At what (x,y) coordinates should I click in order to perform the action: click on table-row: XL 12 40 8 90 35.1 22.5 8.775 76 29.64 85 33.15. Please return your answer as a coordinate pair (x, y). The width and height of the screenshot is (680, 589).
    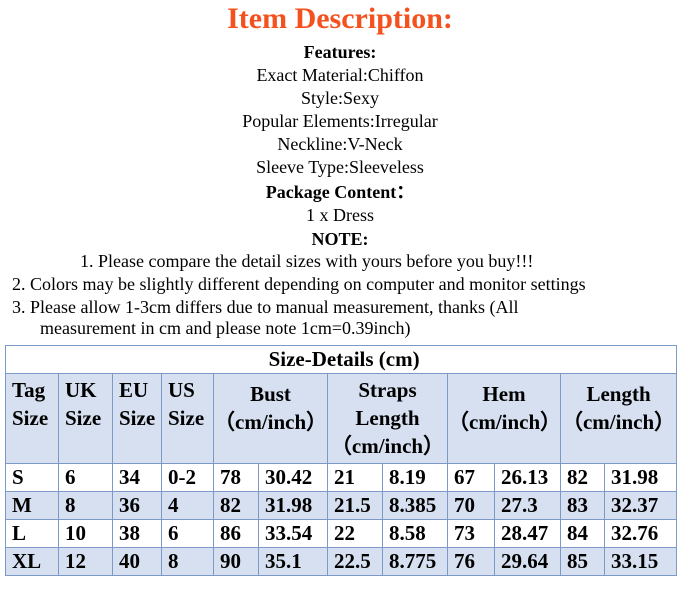
    Looking at the image, I should click on (341, 561).